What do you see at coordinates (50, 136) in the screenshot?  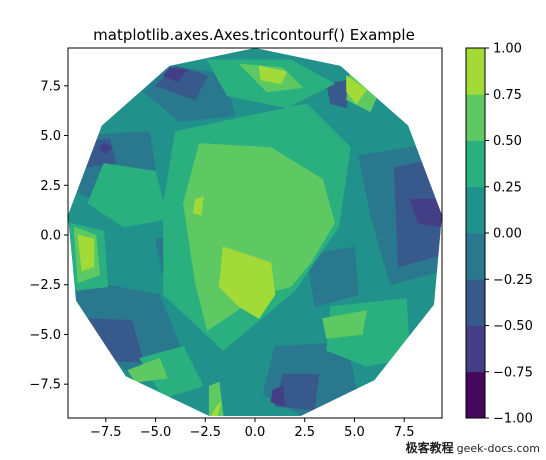 I see `y-tick-label: 5.0` at bounding box center [50, 136].